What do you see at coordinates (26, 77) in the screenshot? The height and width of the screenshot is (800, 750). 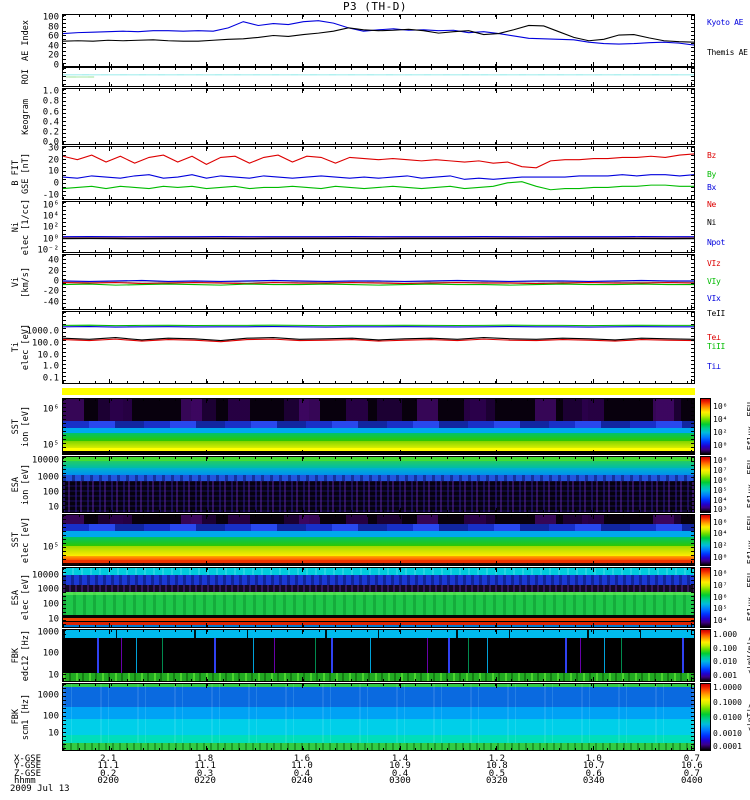 I see `ylabel-roi: ROI` at bounding box center [26, 77].